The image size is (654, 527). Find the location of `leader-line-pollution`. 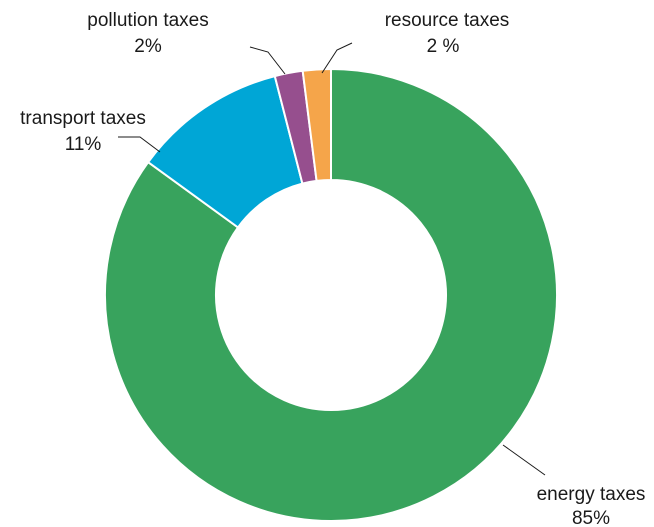

leader-line-pollution is located at coordinates (267, 60).